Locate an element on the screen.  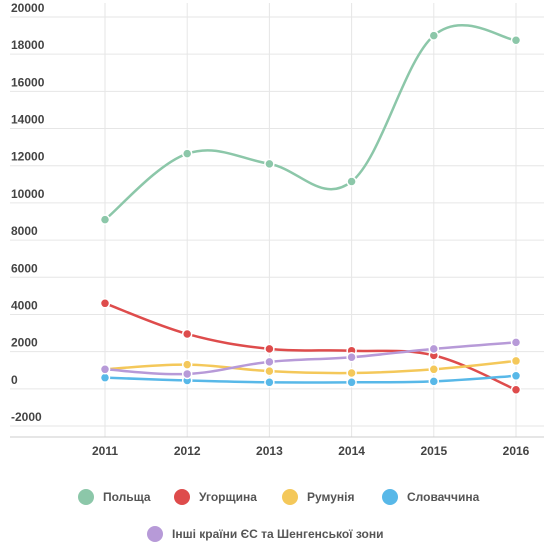
legend-label: Угорщина is located at coordinates (228, 497).